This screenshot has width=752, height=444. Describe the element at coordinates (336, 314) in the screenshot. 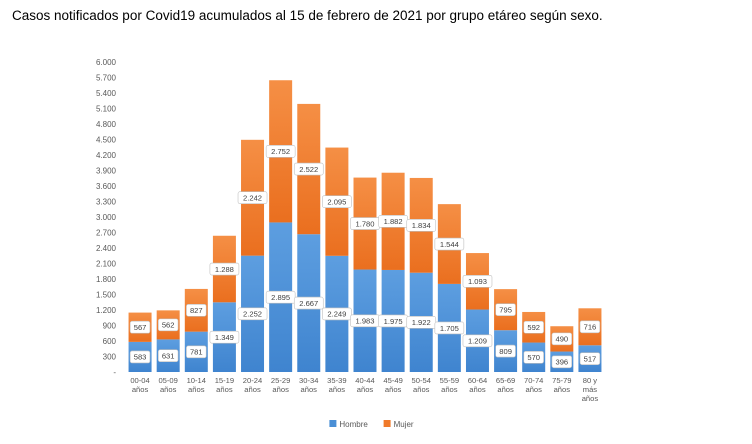

I see `data-label: 2.249` at that location.